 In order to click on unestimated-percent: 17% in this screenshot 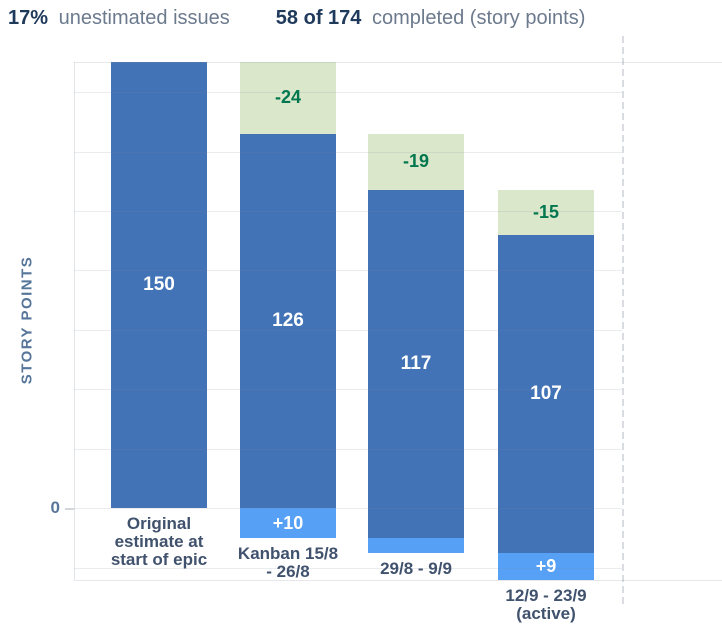, I will do `click(28, 18)`.